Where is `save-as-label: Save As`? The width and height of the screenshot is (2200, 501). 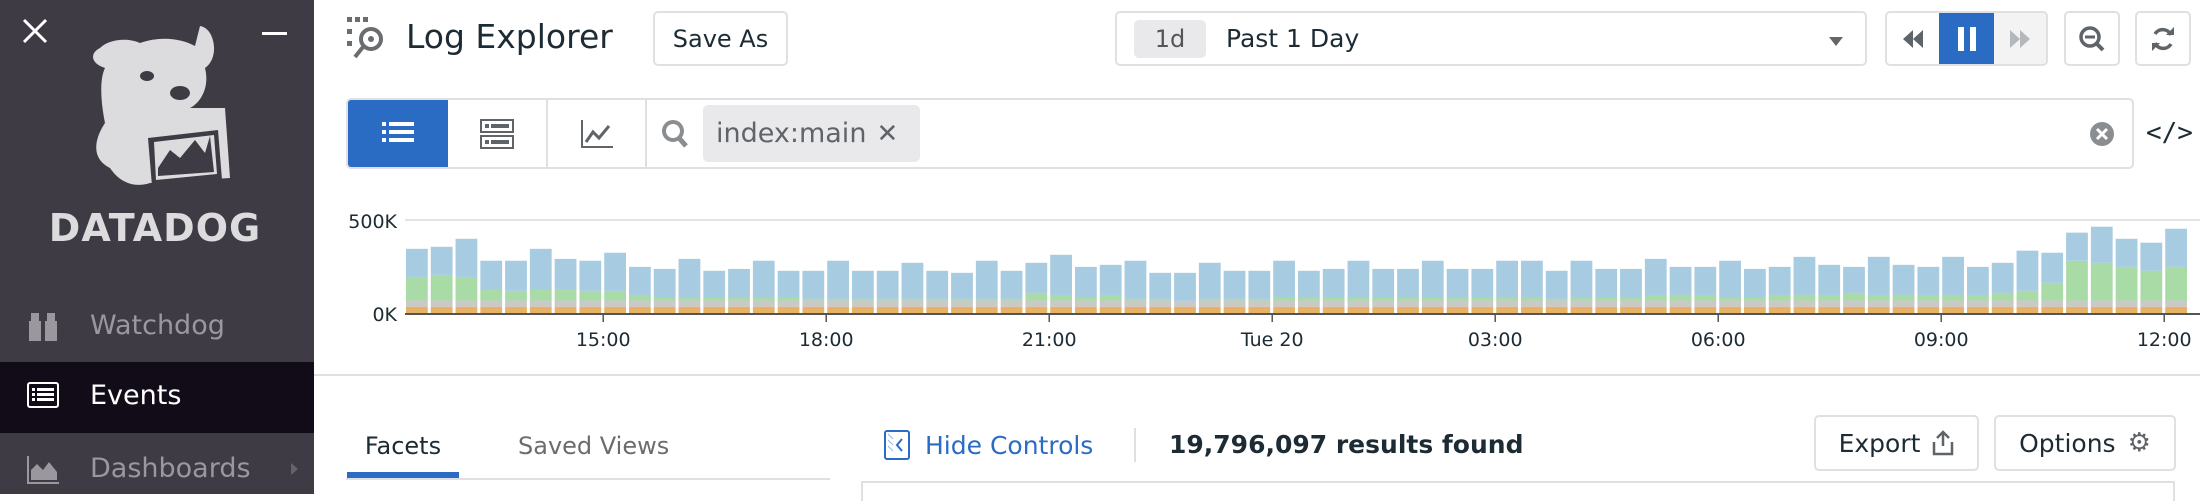
save-as-label: Save As is located at coordinates (720, 38).